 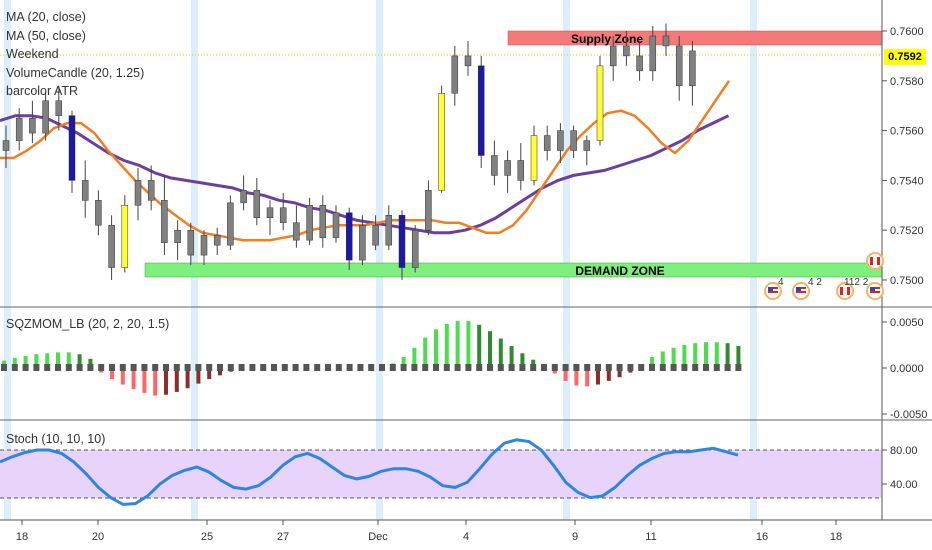 I want to click on price-tick-label: 0.7580, so click(x=907, y=82).